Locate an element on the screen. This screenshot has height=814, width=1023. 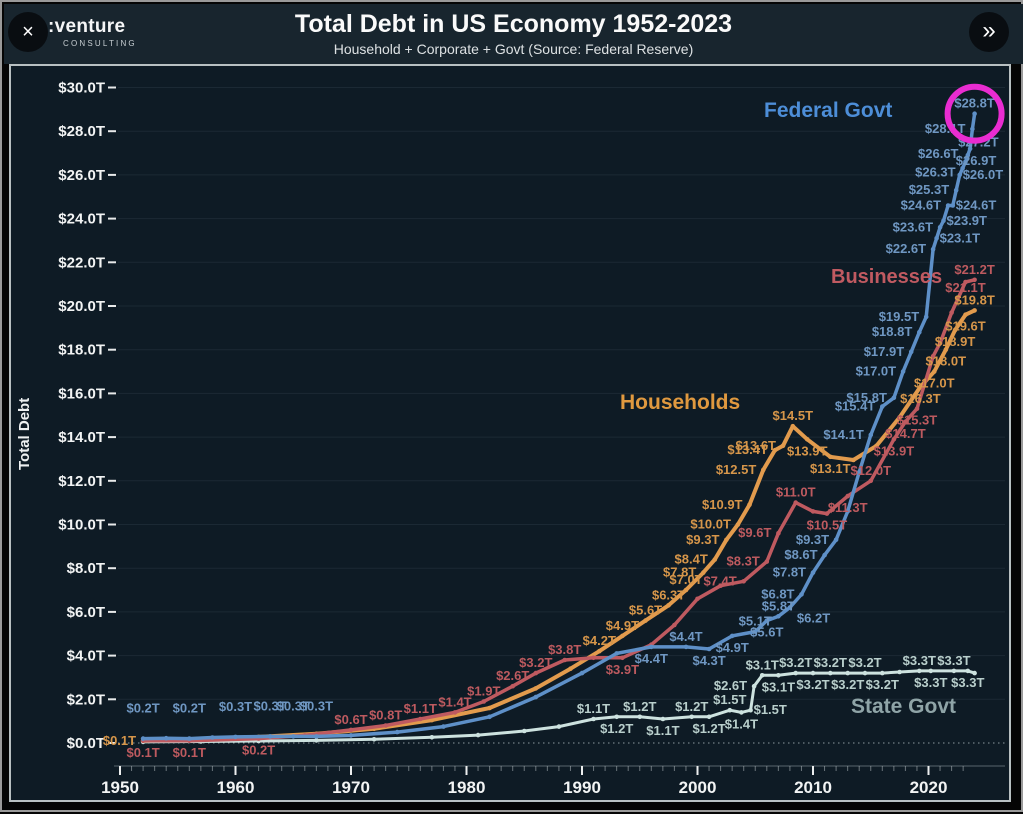
point-label-businesses: $15.3T is located at coordinates (917, 420).